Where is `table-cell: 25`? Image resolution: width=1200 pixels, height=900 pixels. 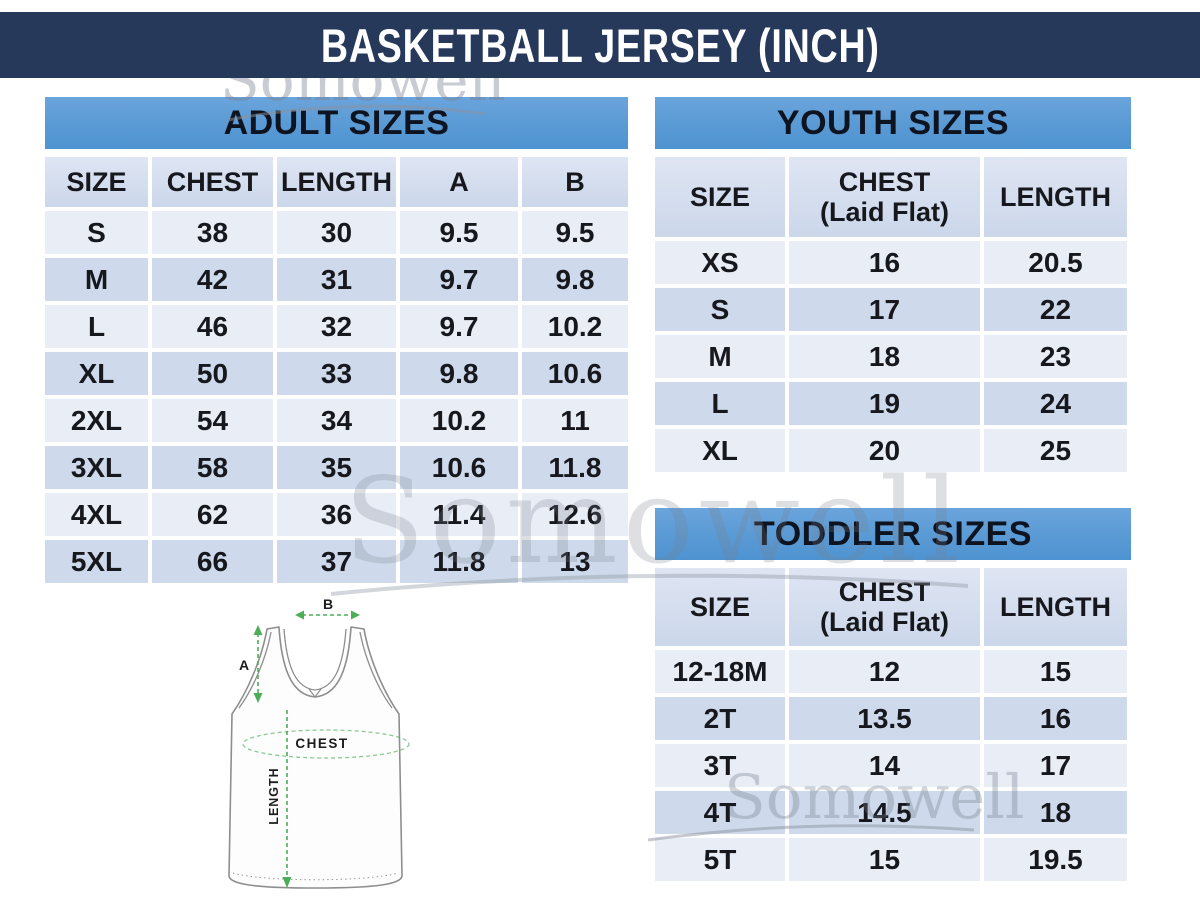
table-cell: 25 is located at coordinates (1055, 450).